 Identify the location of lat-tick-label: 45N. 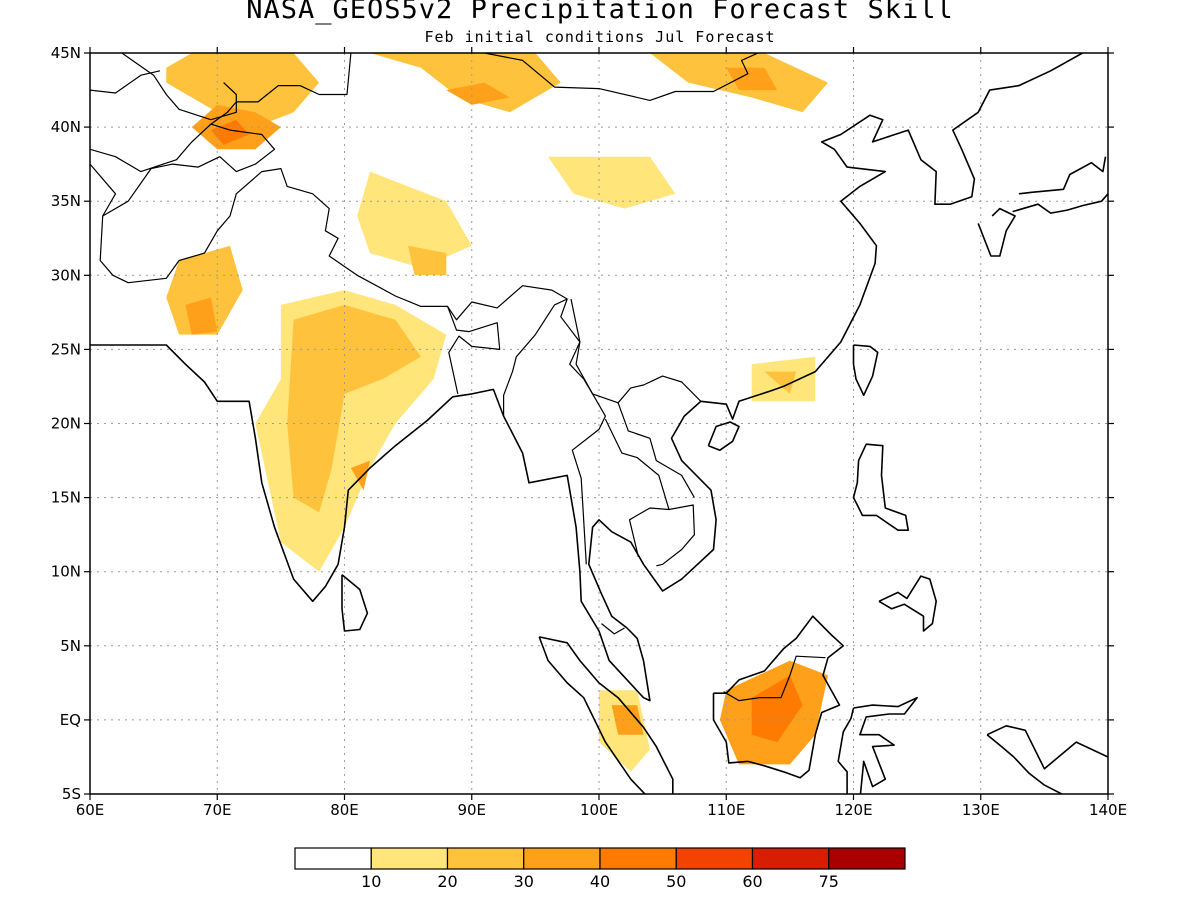
(66, 53).